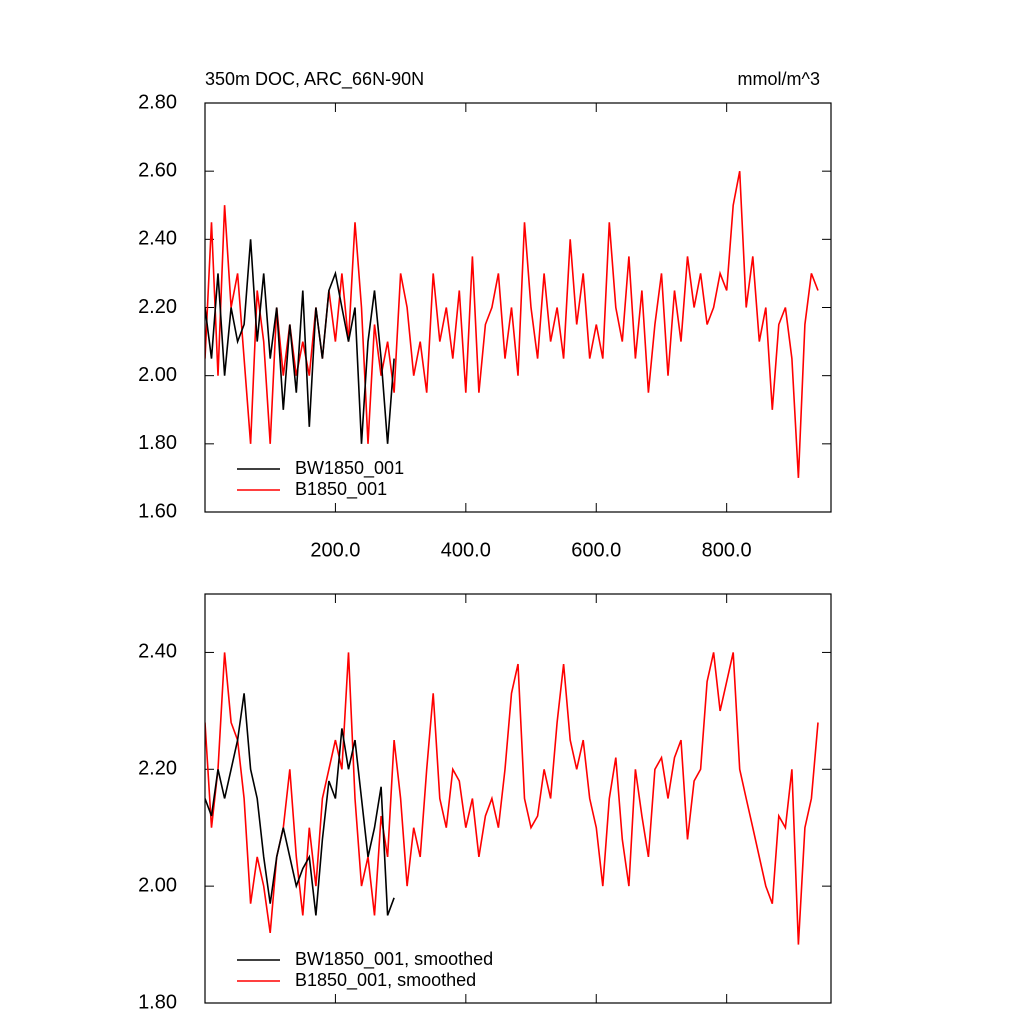 The width and height of the screenshot is (1024, 1024). What do you see at coordinates (157, 170) in the screenshot?
I see `y-tick-label: 2.60` at bounding box center [157, 170].